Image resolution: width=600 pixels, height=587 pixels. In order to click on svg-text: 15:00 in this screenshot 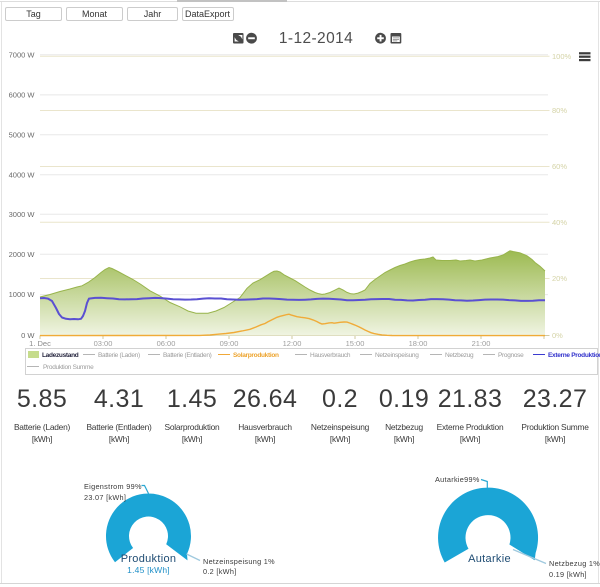, I will do `click(355, 343)`.